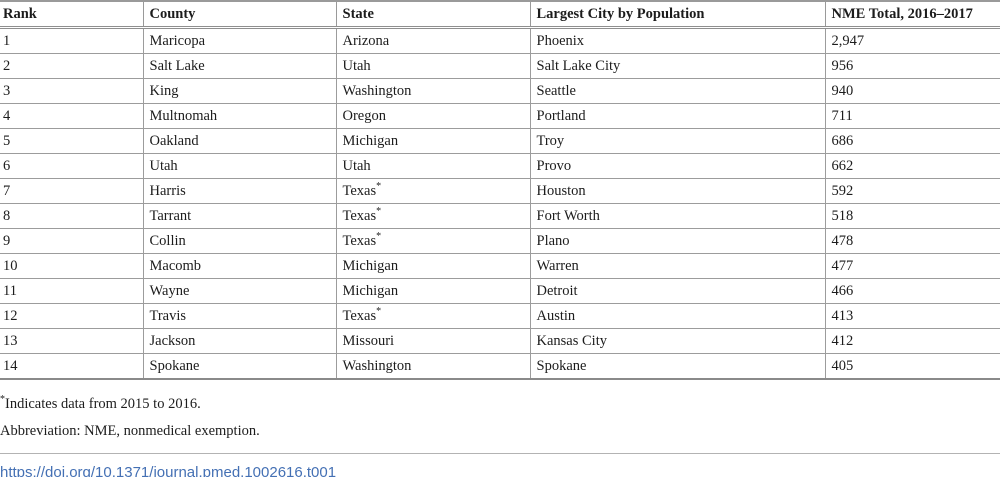 The width and height of the screenshot is (1000, 477). What do you see at coordinates (500, 453) in the screenshot?
I see `divider-line` at bounding box center [500, 453].